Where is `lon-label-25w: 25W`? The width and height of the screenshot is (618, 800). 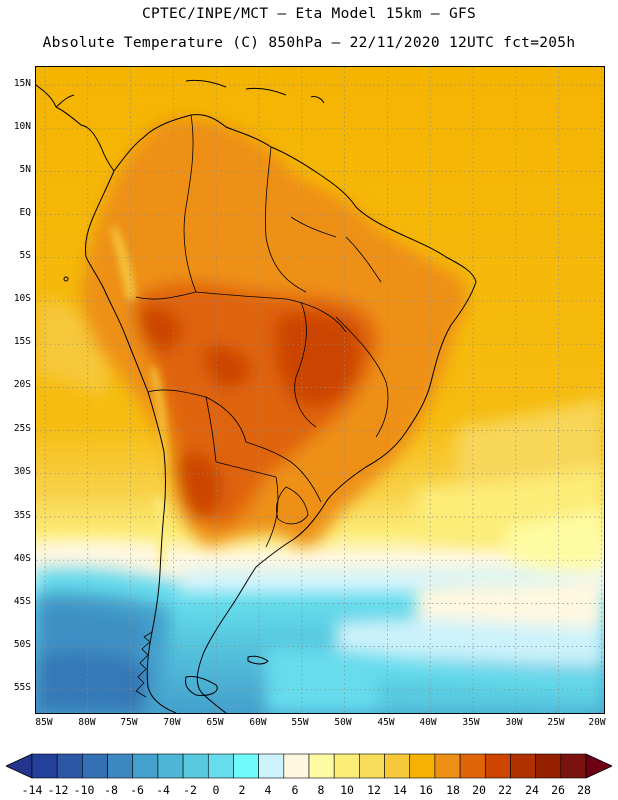 lon-label-25w: 25W is located at coordinates (556, 722).